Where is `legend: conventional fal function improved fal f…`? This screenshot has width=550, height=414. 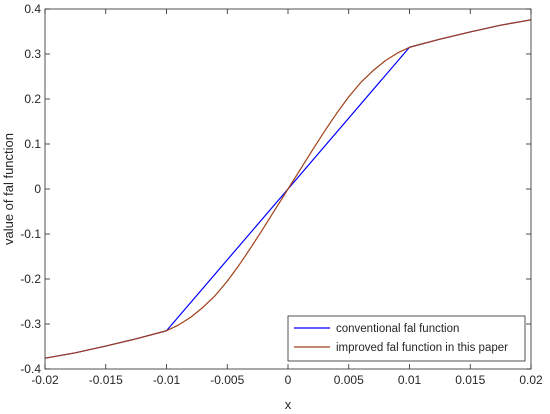
legend: conventional fal function improved fal f… is located at coordinates (406, 338).